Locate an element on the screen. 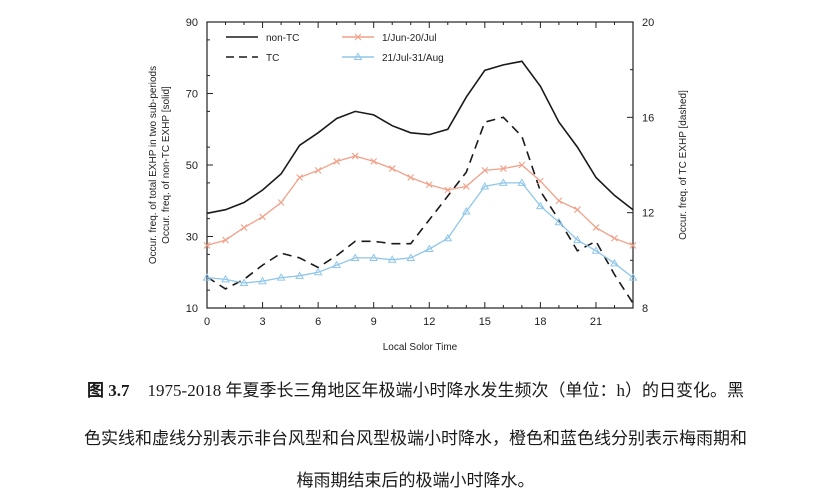 The image size is (831, 500). y-axis-label-right: Occur. freq. of TC EXHP [dashed] is located at coordinates (683, 165).